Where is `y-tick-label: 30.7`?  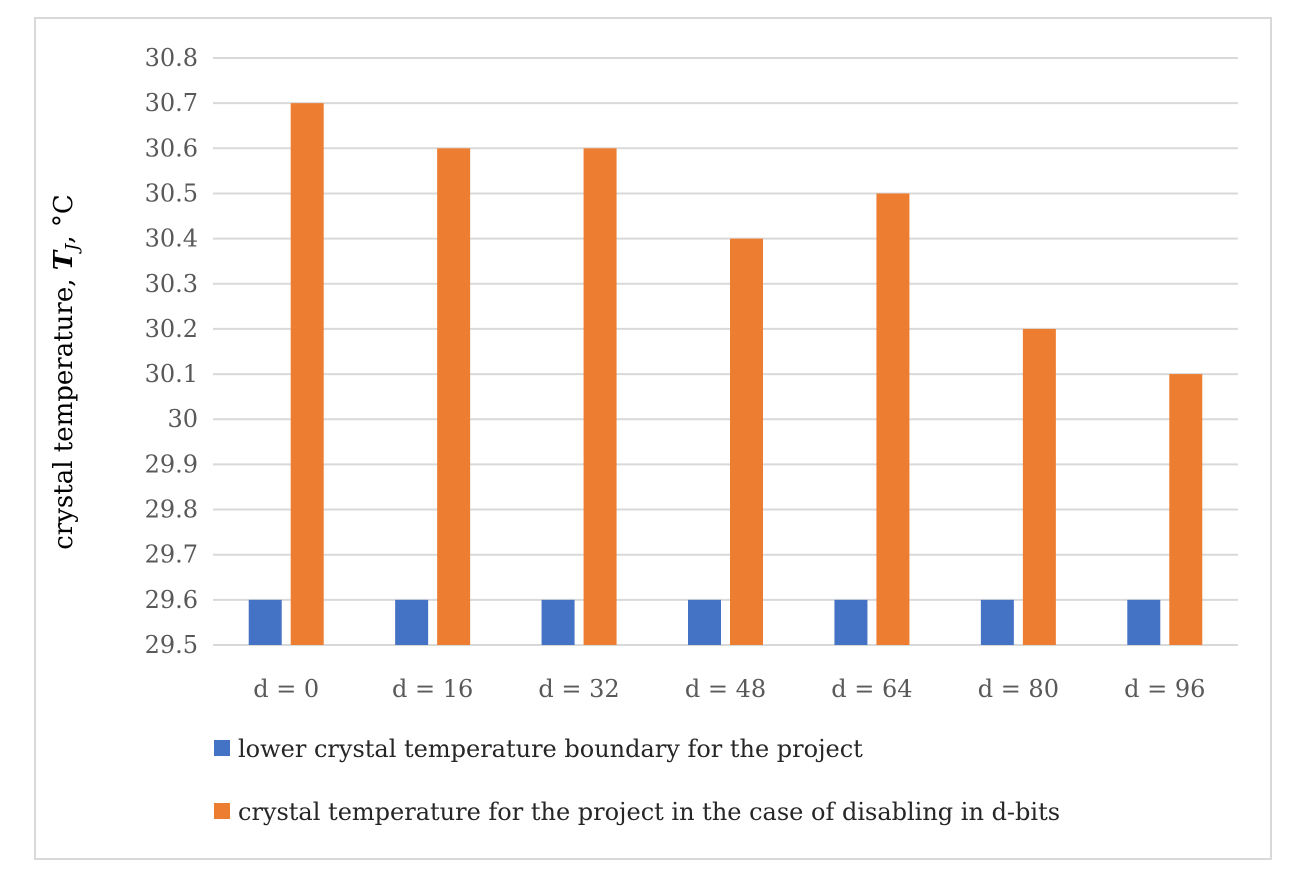
y-tick-label: 30.7 is located at coordinates (171, 103).